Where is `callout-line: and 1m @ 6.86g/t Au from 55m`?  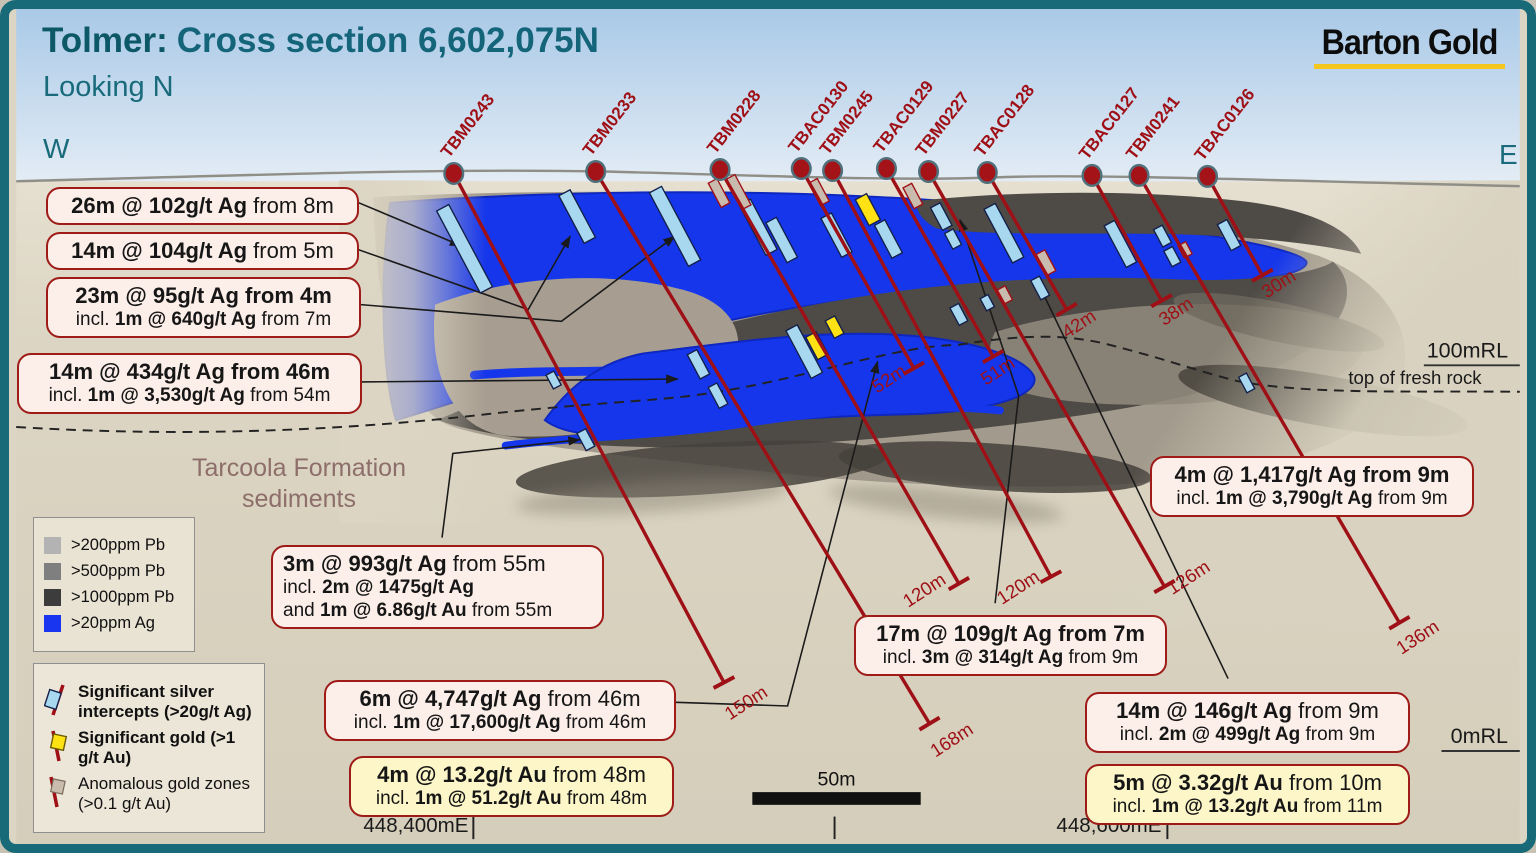
callout-line: and 1m @ 6.86g/t Au from 55m is located at coordinates (418, 611).